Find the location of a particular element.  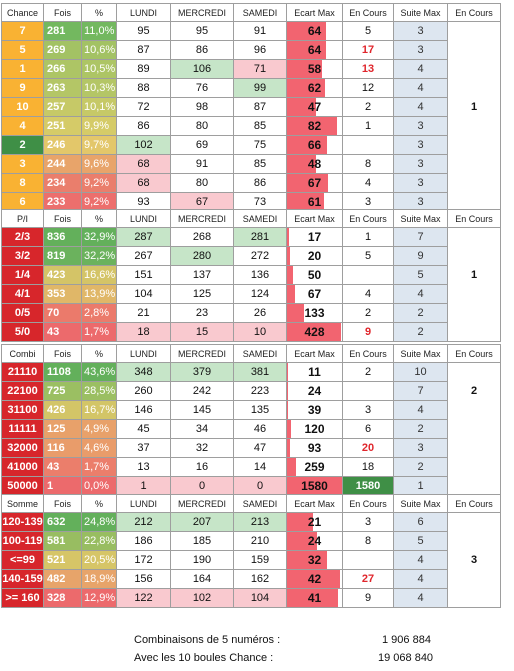

lundi-value: 86 is located at coordinates (143, 126).